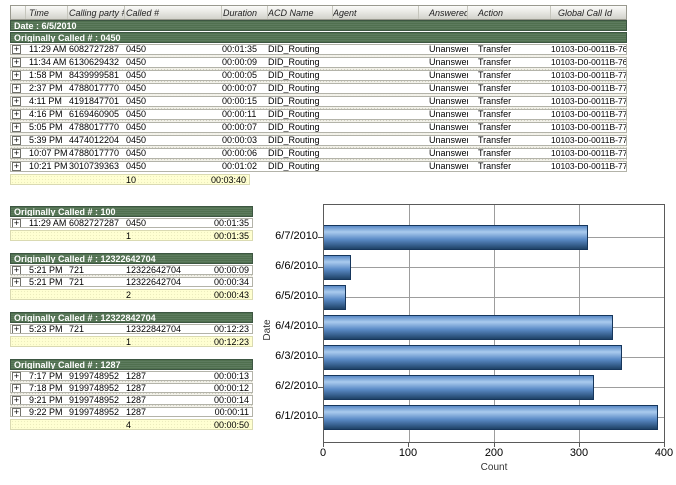 The width and height of the screenshot is (676, 485). Describe the element at coordinates (588, 153) in the screenshot. I see `global-call-id-cell: 10103-D0-0011B-77E` at that location.